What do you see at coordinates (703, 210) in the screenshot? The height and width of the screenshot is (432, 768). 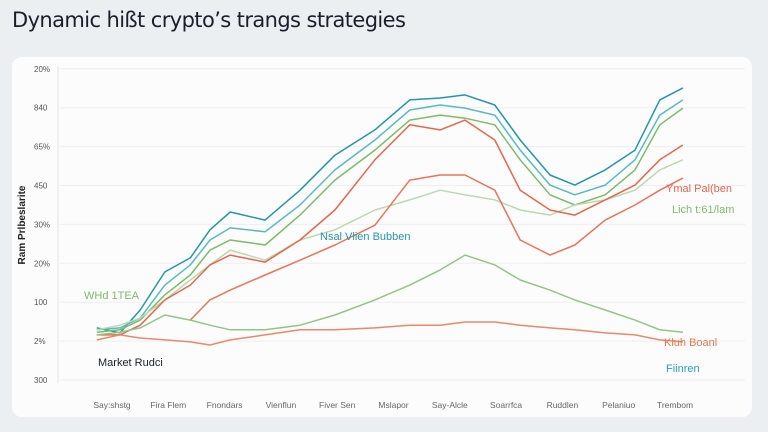 I see `annotation-5: Lich t:61/lam` at bounding box center [703, 210].